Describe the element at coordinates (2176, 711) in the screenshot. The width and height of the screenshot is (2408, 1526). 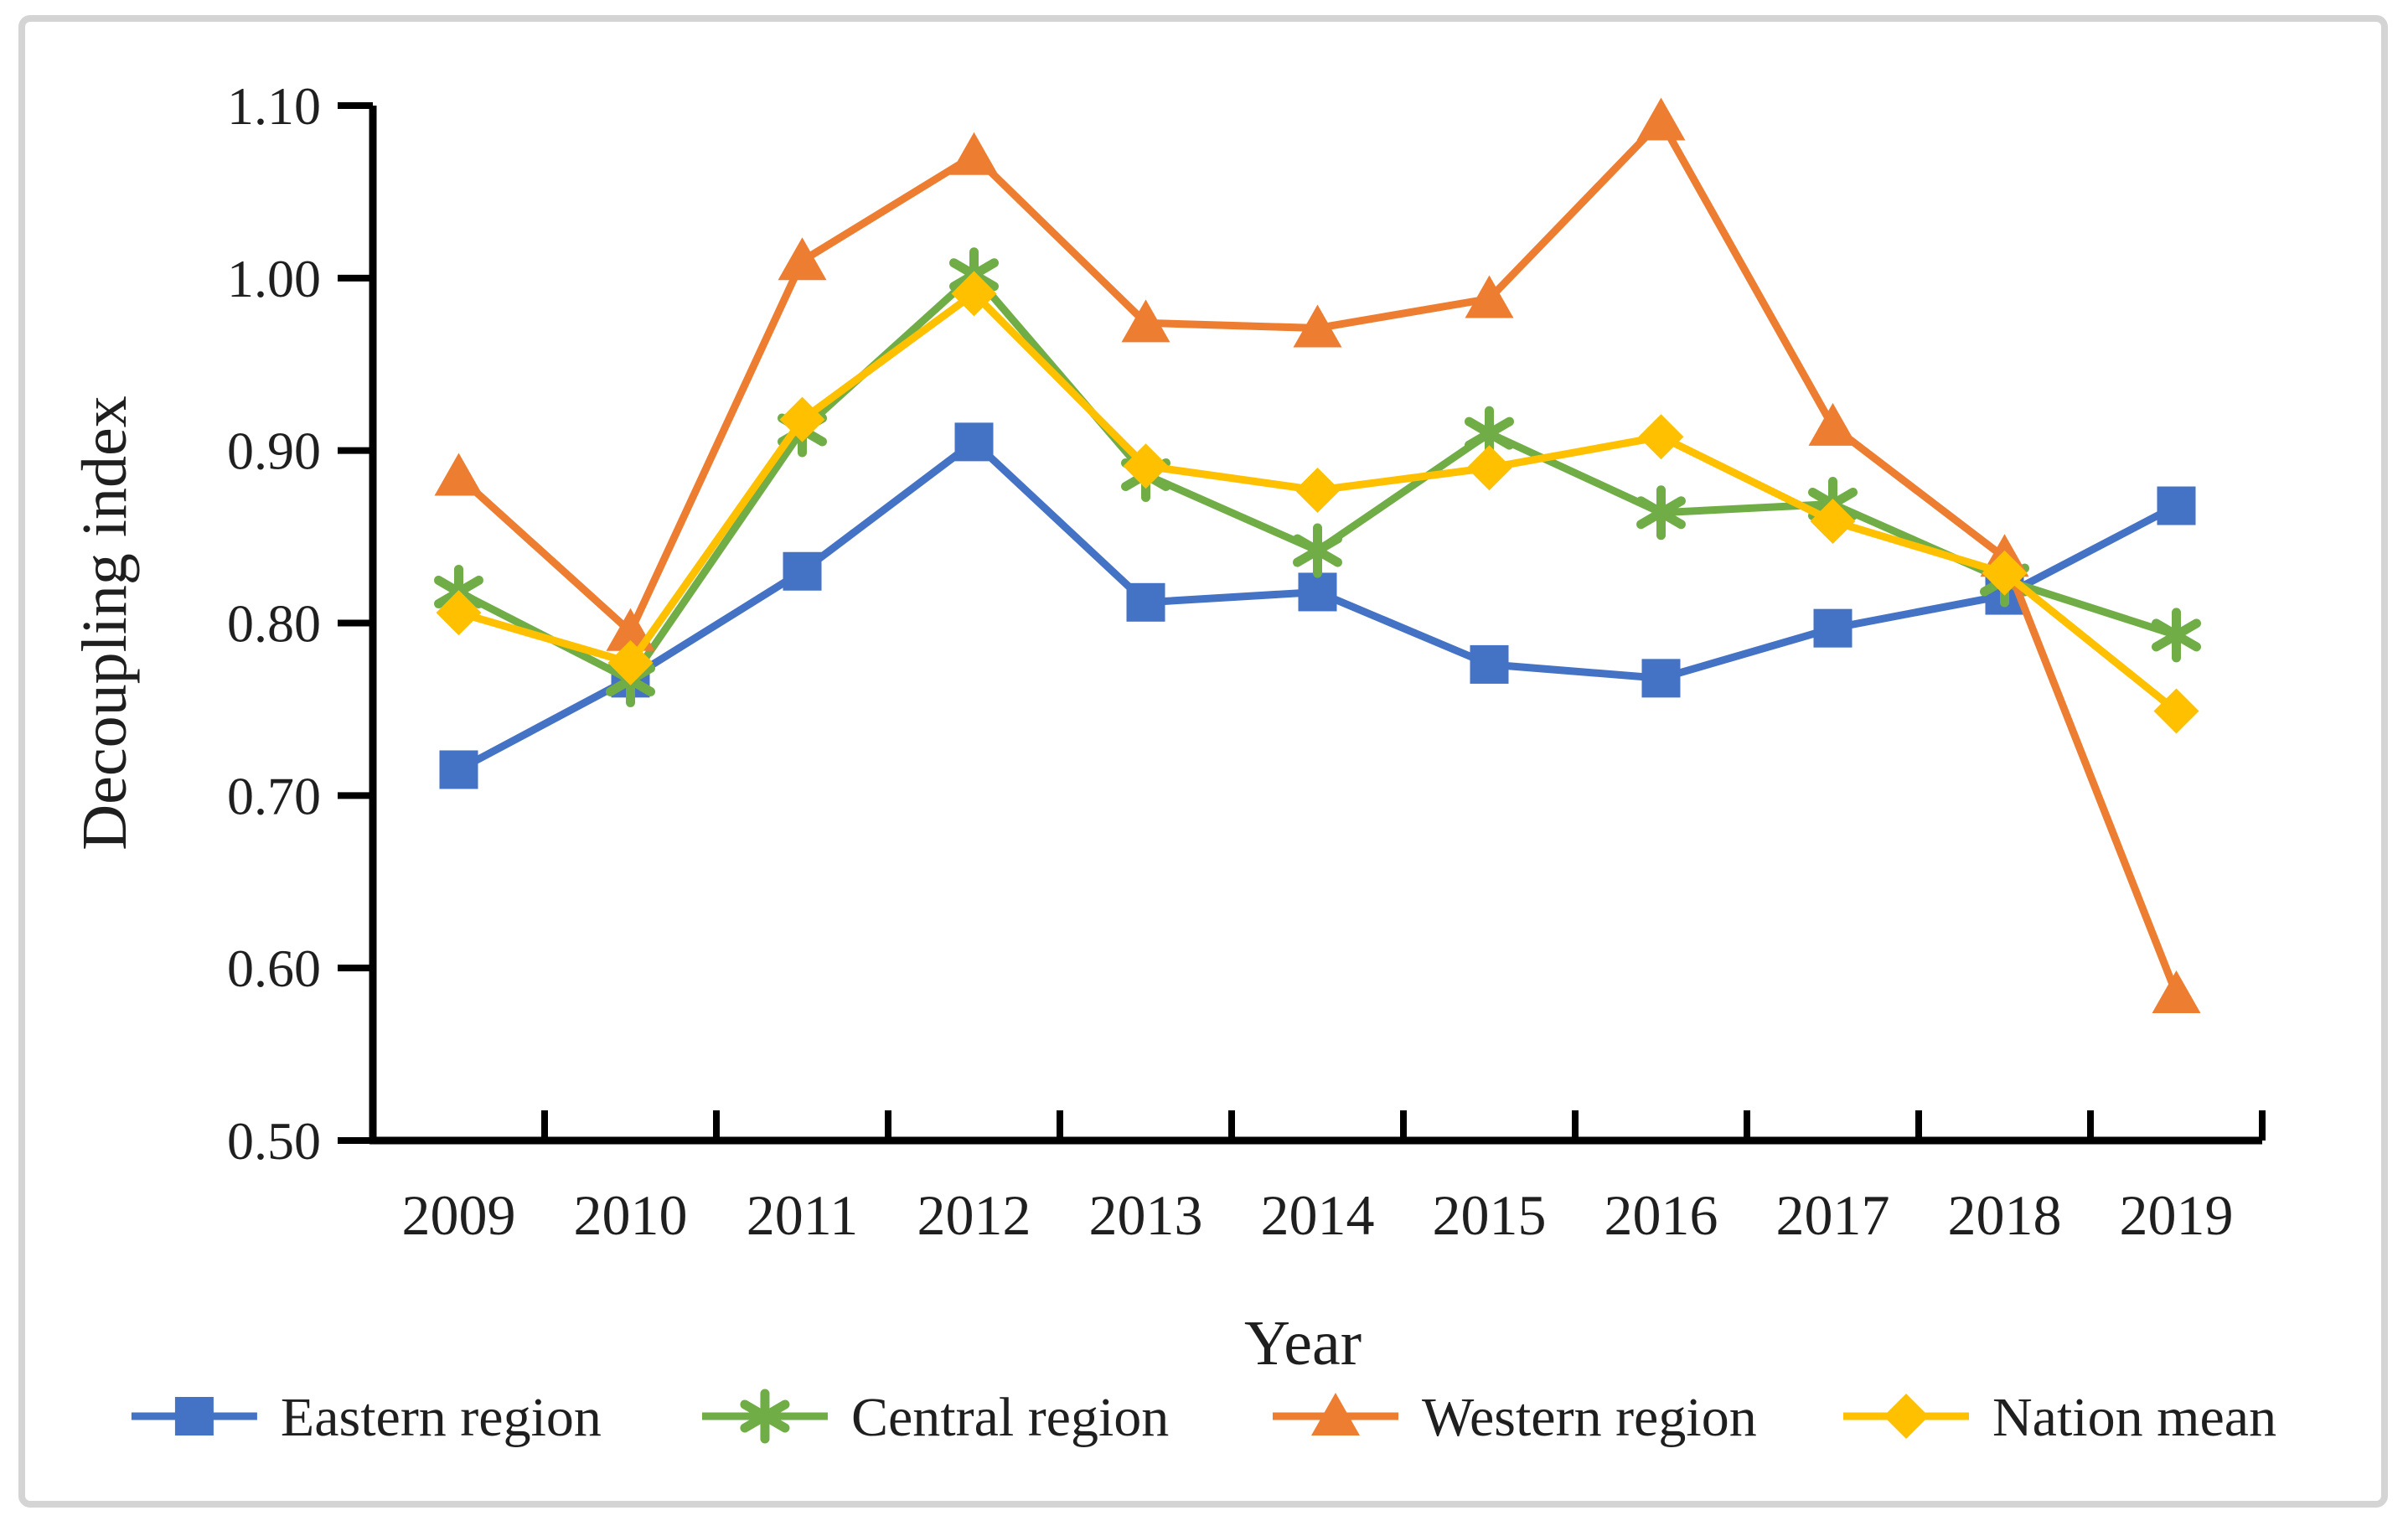
I see `data-point-nation-mean-2019` at that location.